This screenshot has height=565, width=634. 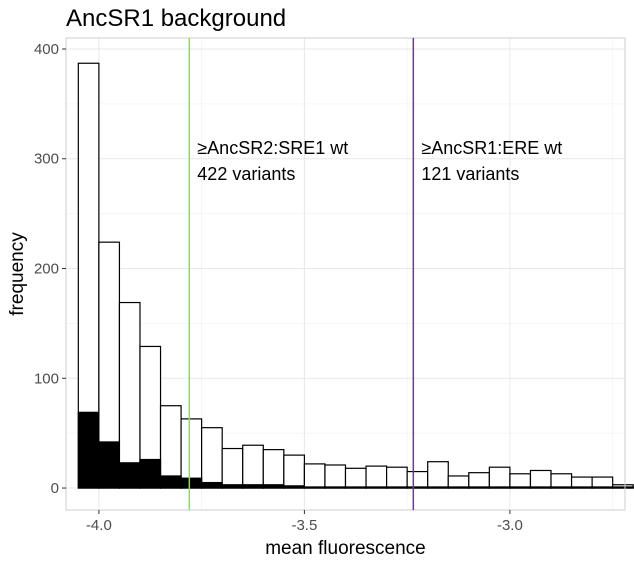 I want to click on x-axis-title: mean fluorescence, so click(x=345, y=548).